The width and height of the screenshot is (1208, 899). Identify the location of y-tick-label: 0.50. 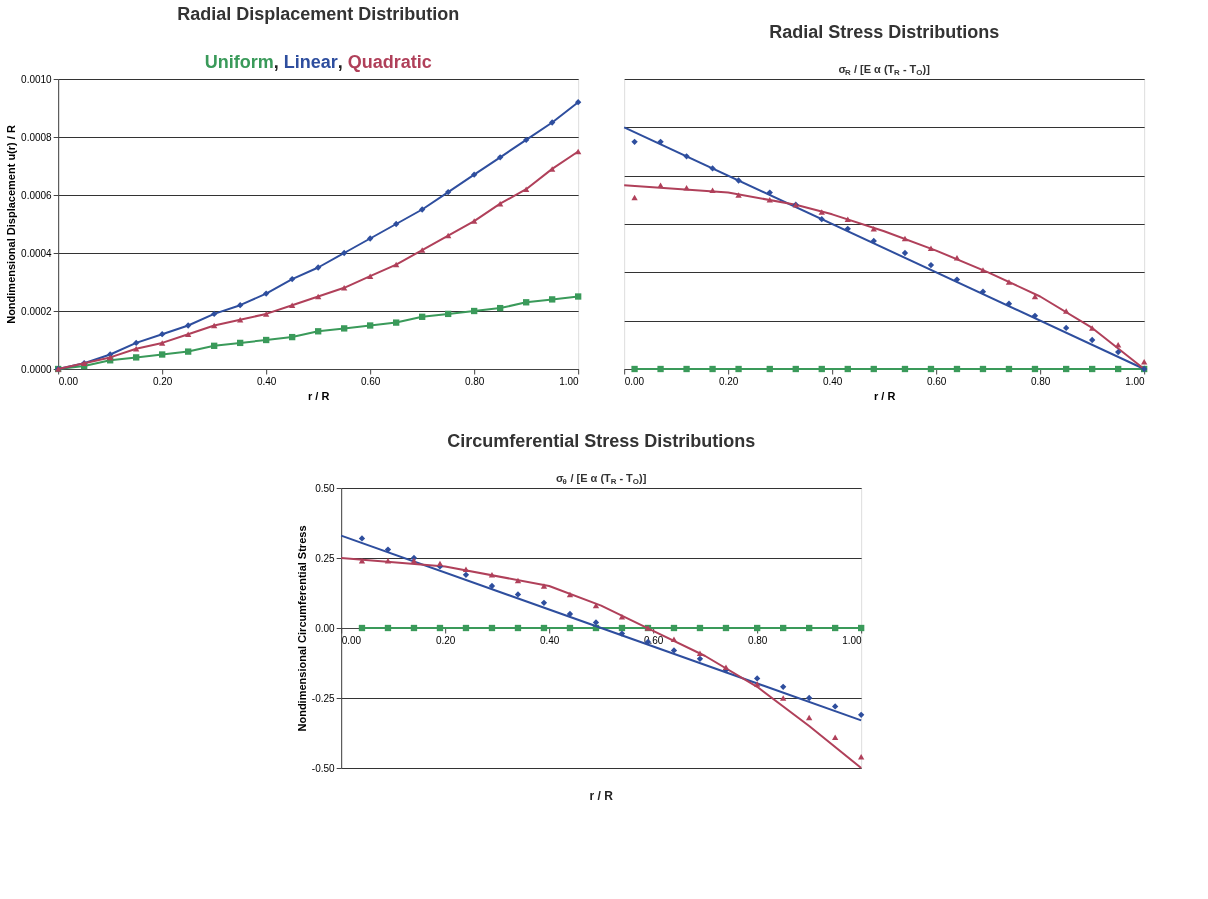
(325, 488).